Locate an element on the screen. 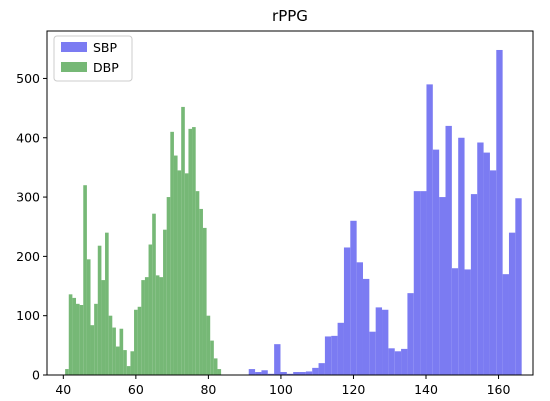 This screenshot has width=550, height=401. x-tick-label-140: 140 is located at coordinates (426, 389).